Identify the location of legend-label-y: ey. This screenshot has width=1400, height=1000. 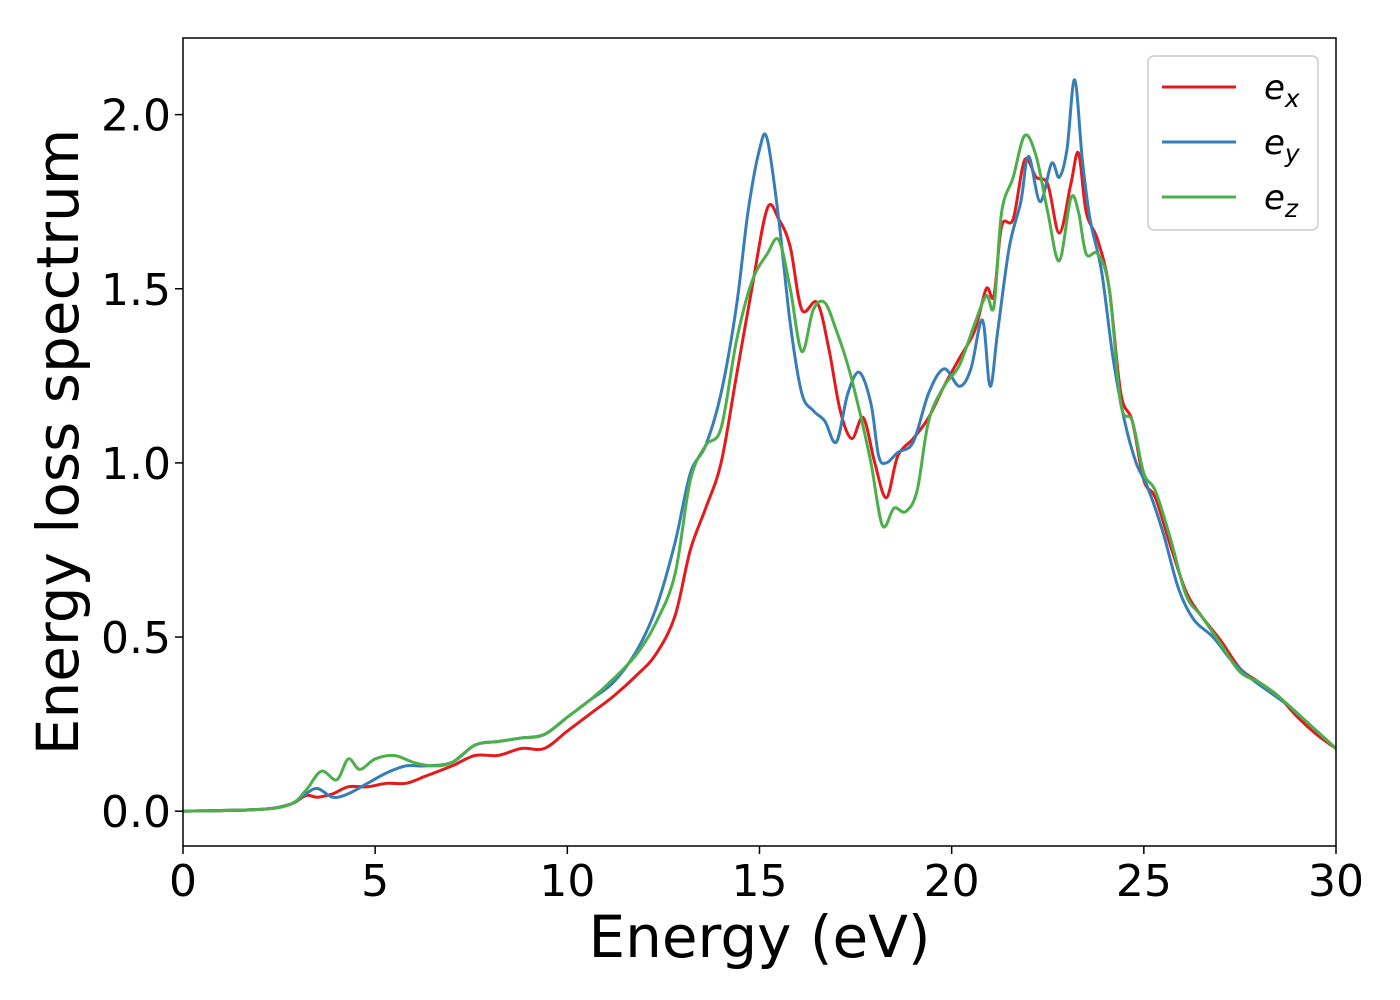
(1282, 145).